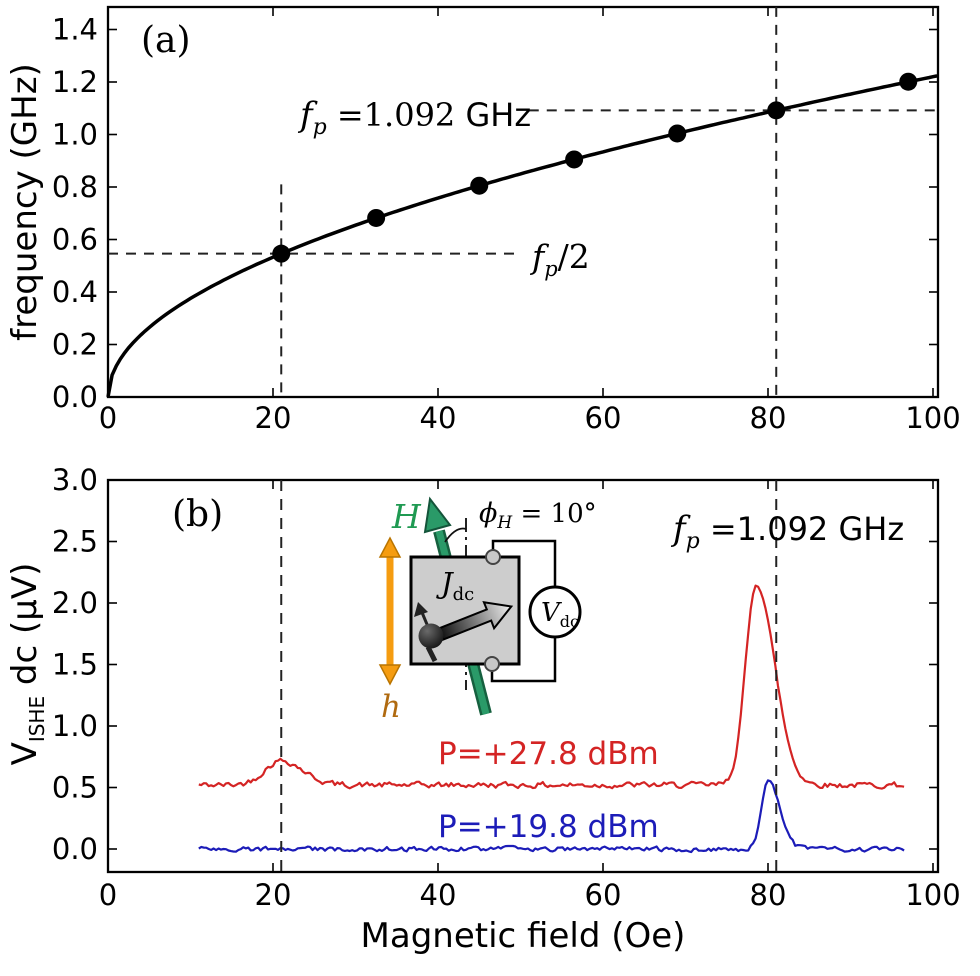 This screenshot has width=980, height=976. Describe the element at coordinates (431, 654) in the screenshot. I see `spin-arrow-tail` at that location.